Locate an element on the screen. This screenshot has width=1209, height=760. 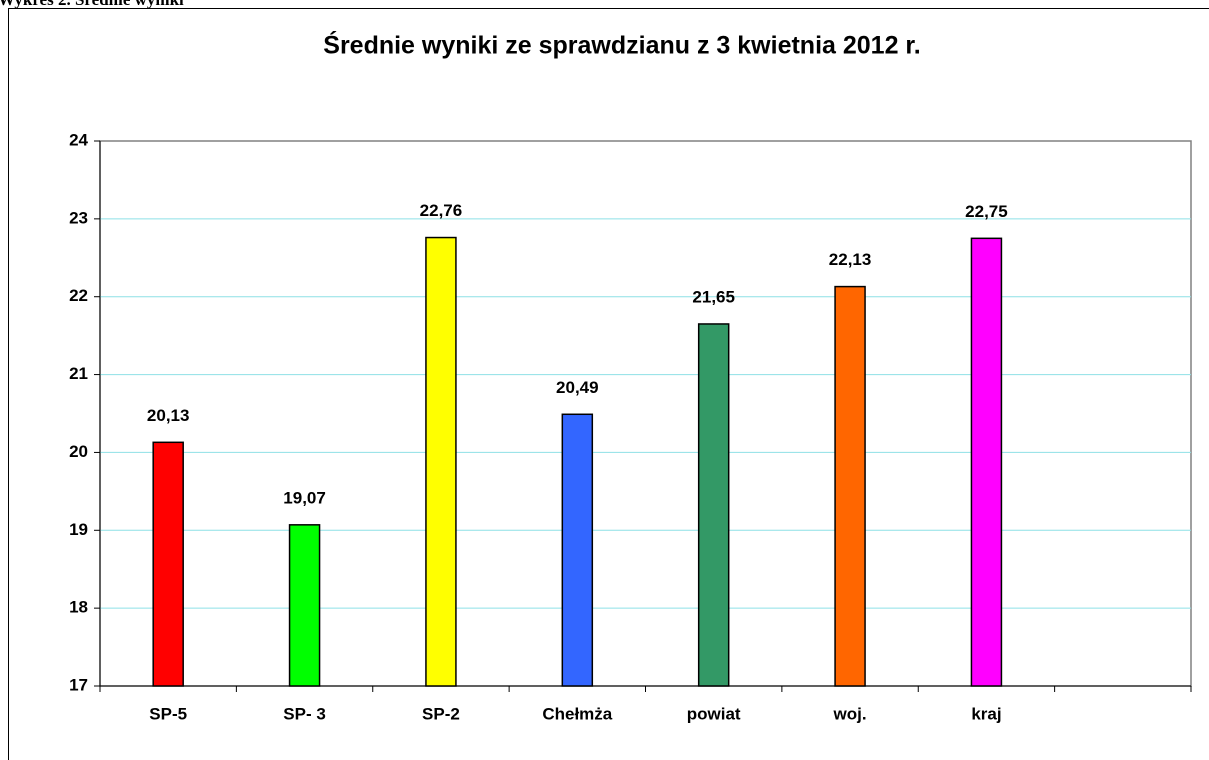
x-tick-label: woj. is located at coordinates (850, 713).